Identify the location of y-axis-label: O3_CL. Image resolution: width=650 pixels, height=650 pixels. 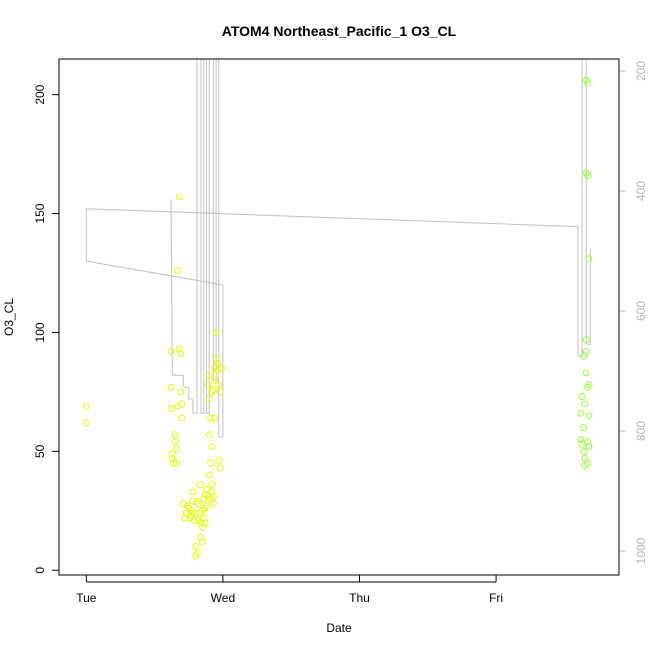
(9, 317).